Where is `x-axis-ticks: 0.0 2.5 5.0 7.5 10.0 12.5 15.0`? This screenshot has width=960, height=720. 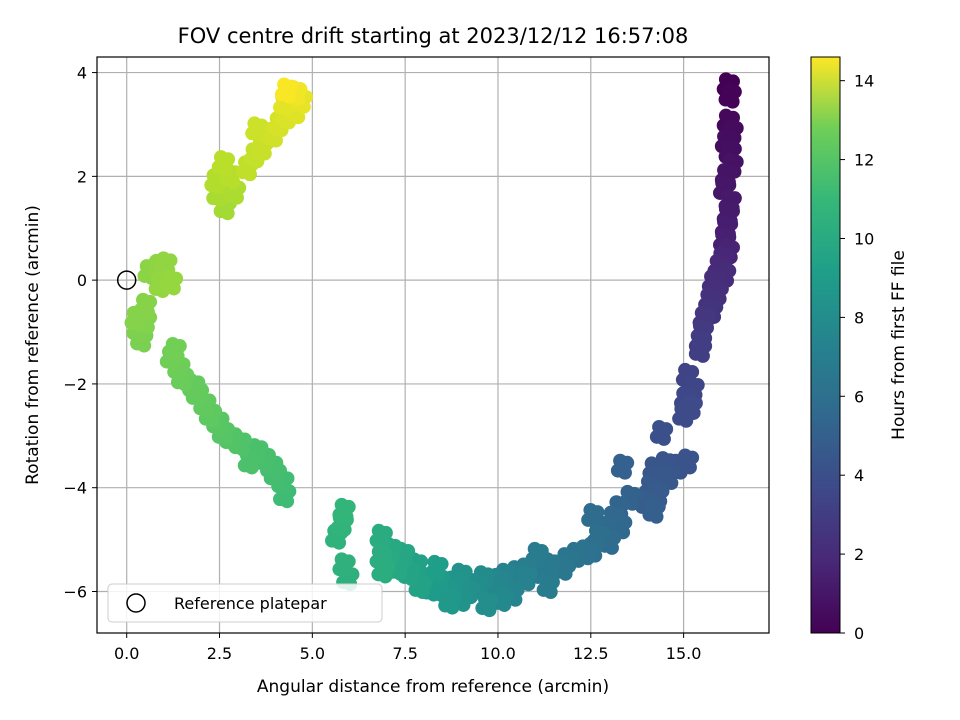 x-axis-ticks: 0.0 2.5 5.0 7.5 10.0 12.5 15.0 is located at coordinates (407, 648).